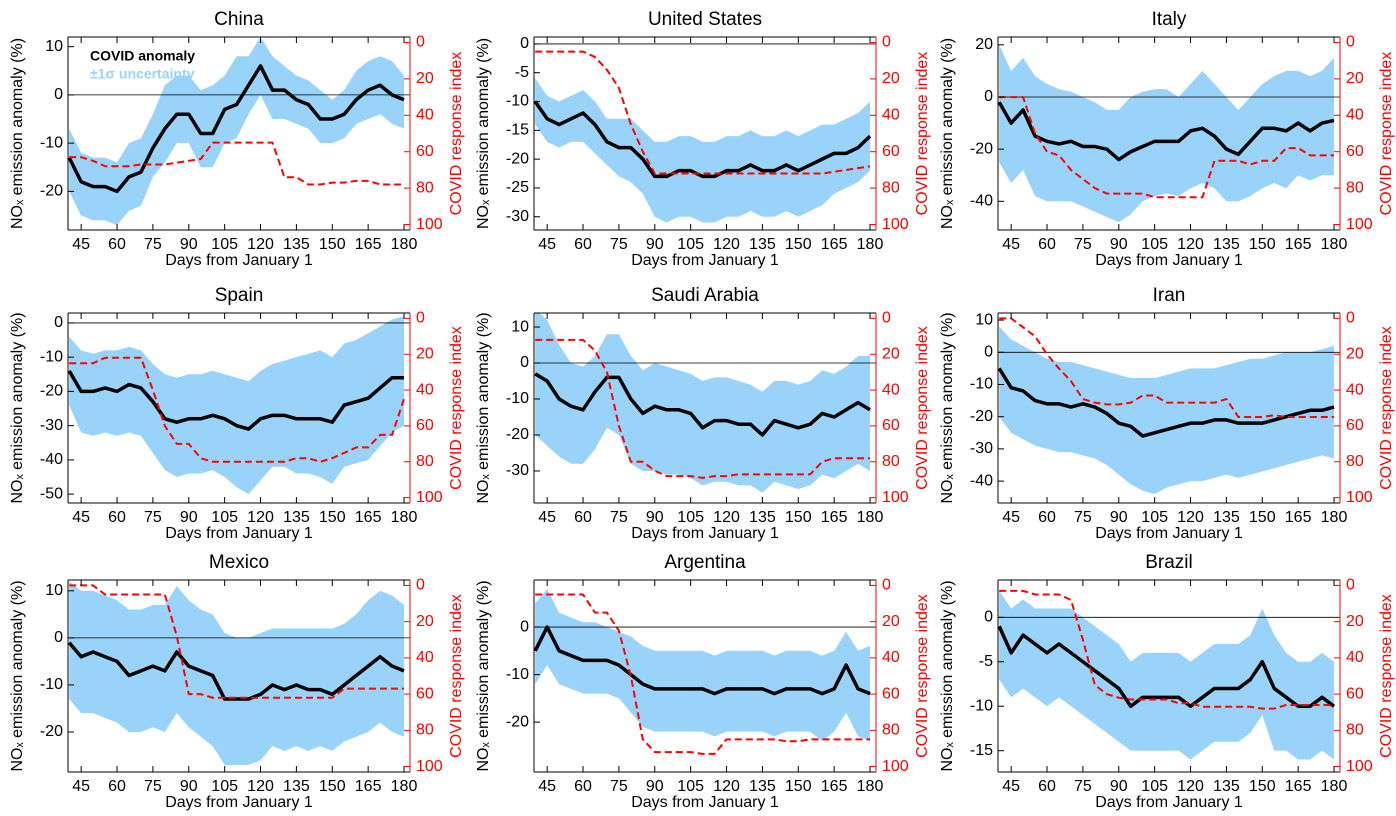 This screenshot has width=1396, height=816. Describe the element at coordinates (984, 44) in the screenshot. I see `y-tick-label: 20` at that location.